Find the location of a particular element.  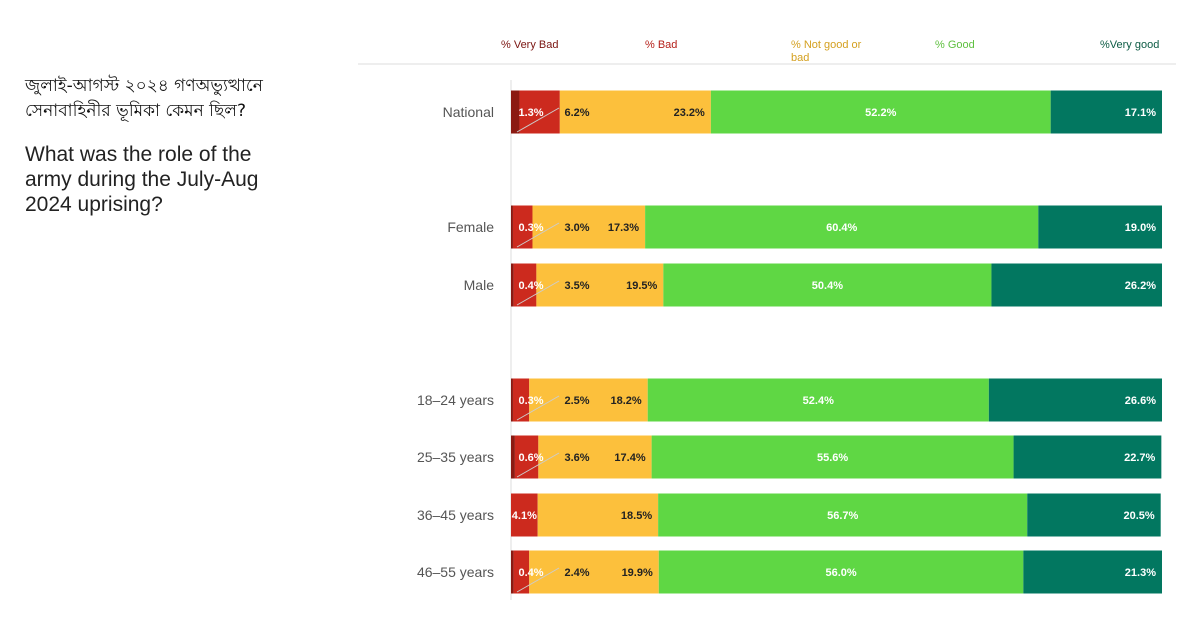

data-label: 19.0% is located at coordinates (1140, 228).